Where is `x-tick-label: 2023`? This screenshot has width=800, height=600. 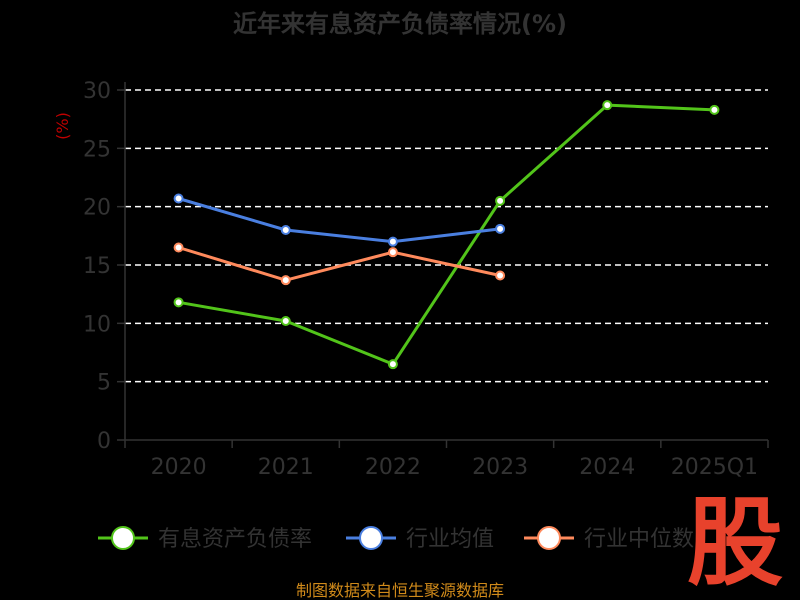 x-tick-label: 2023 is located at coordinates (500, 467).